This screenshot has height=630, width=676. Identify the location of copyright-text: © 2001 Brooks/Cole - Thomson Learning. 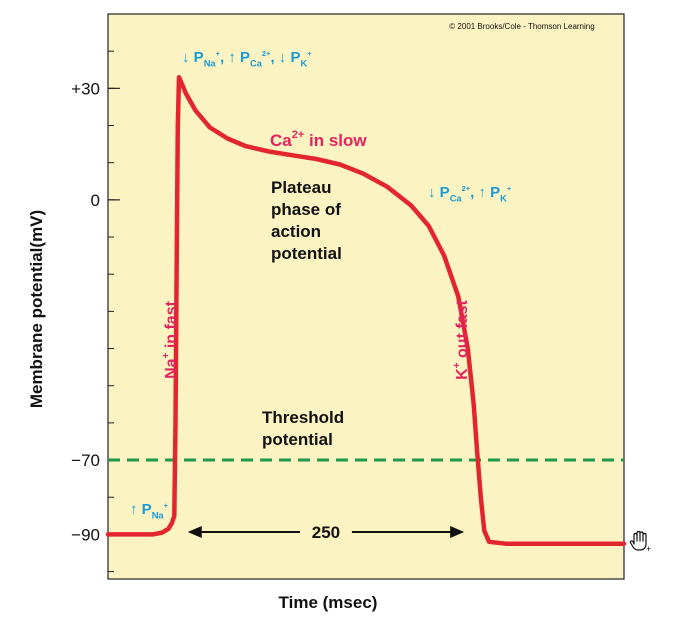
(521, 26).